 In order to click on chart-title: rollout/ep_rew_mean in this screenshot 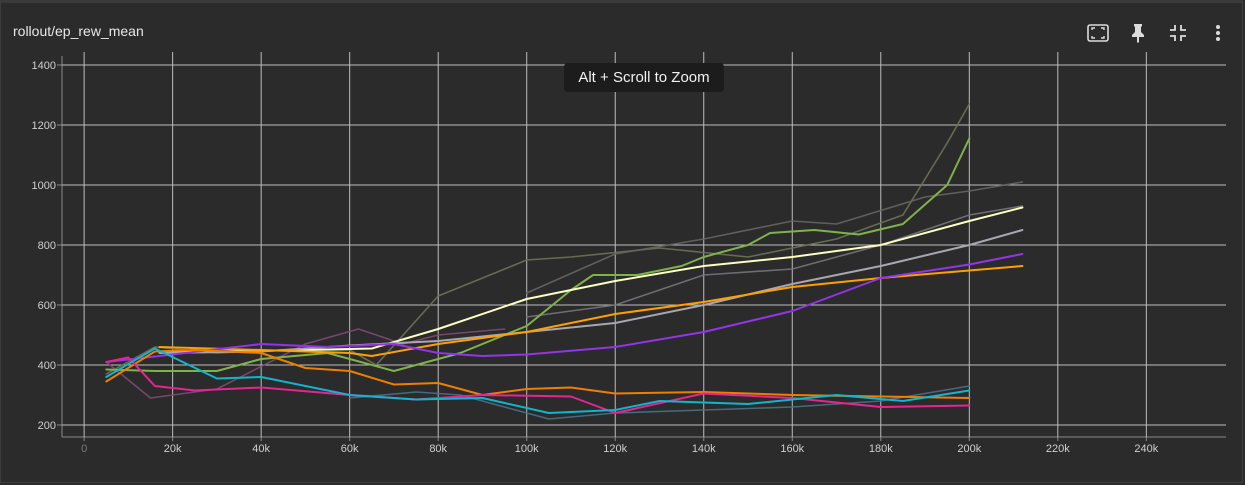, I will do `click(78, 31)`.